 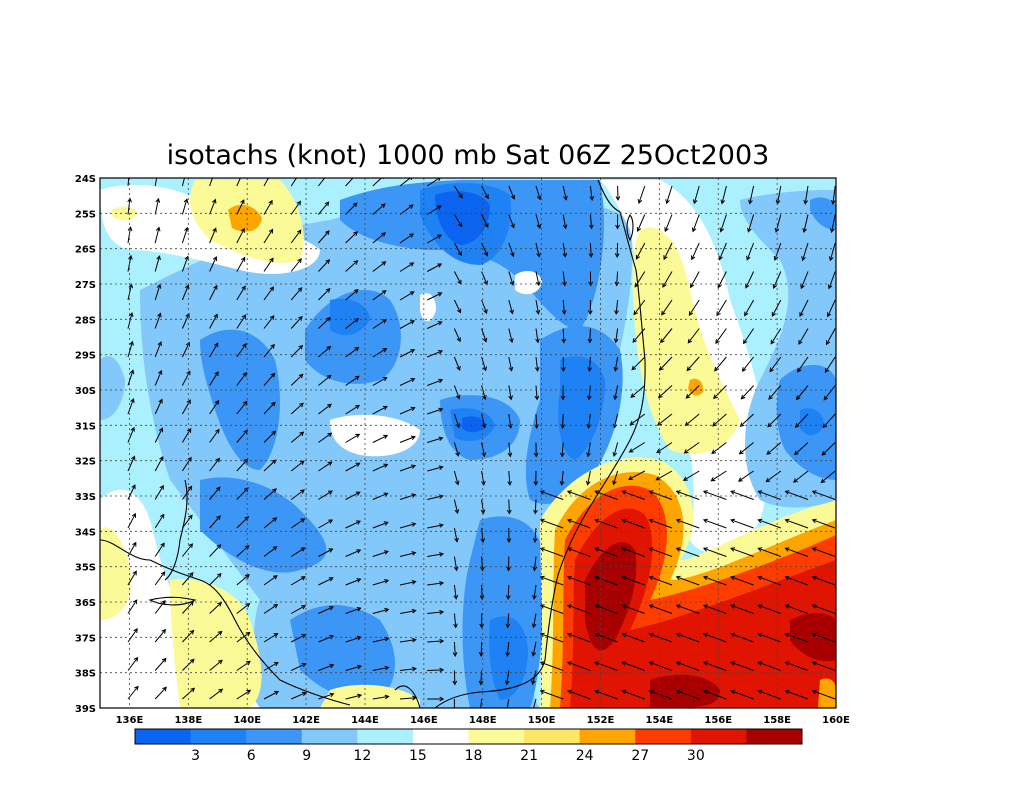 I want to click on colorbar-label: 3, so click(x=195, y=756).